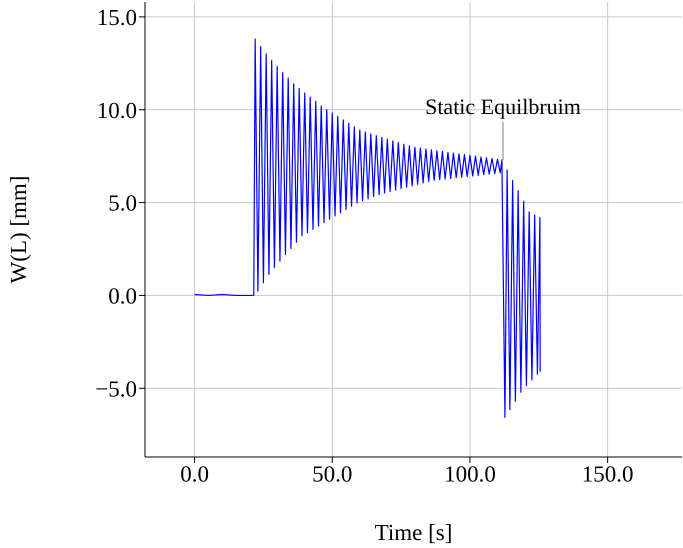 Image resolution: width=683 pixels, height=548 pixels. What do you see at coordinates (503, 106) in the screenshot?
I see `annotation: Static Equilbruim` at bounding box center [503, 106].